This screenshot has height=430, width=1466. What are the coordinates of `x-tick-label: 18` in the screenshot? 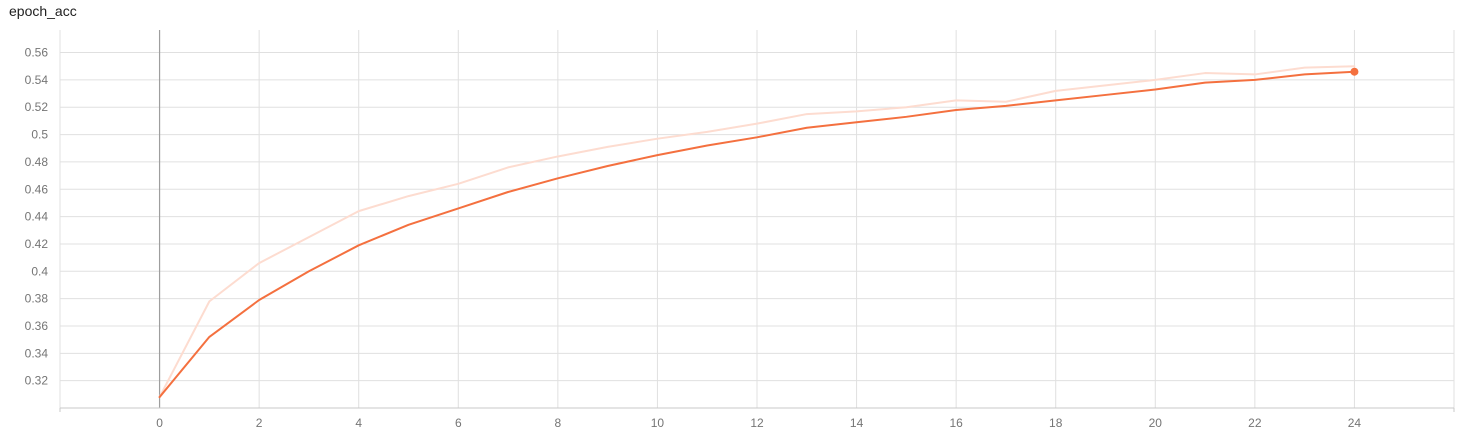 It's located at (1056, 423).